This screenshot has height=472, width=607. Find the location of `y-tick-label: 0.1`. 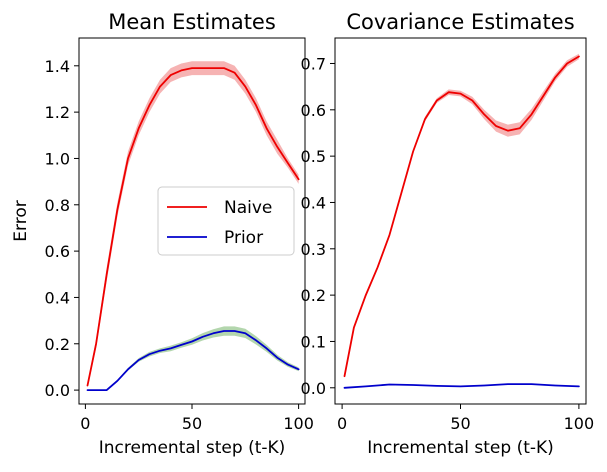

y-tick-label: 0.1 is located at coordinates (313, 341).